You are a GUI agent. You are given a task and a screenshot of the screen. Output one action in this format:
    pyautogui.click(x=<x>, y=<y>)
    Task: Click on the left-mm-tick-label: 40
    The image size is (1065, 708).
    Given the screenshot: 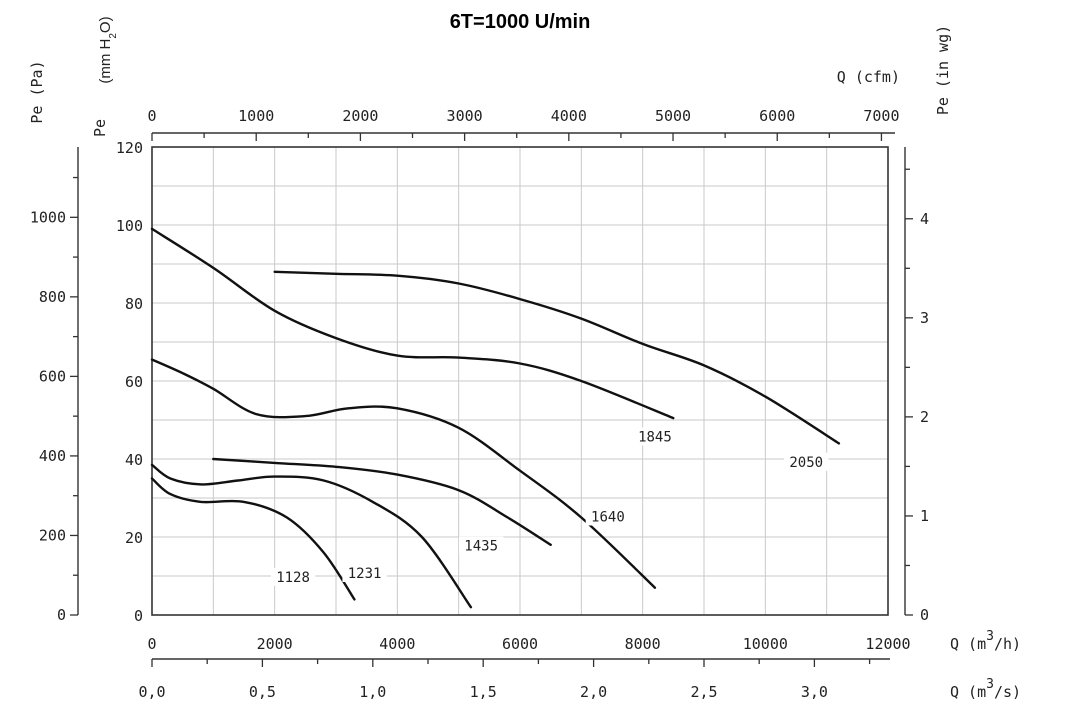 What is the action you would take?
    pyautogui.click(x=134, y=460)
    